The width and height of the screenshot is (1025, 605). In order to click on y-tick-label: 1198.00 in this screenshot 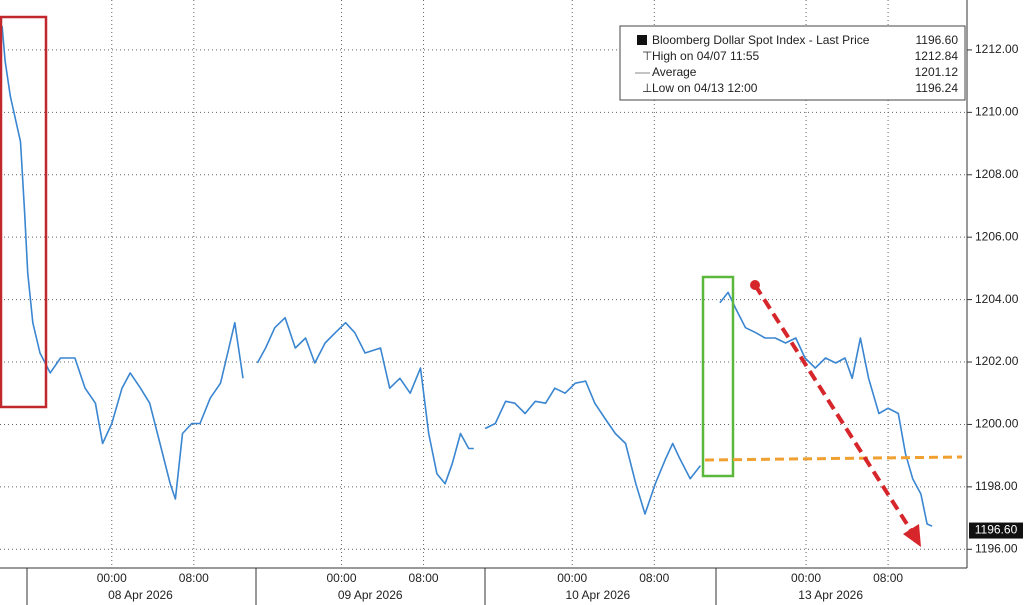, I will do `click(996, 486)`.